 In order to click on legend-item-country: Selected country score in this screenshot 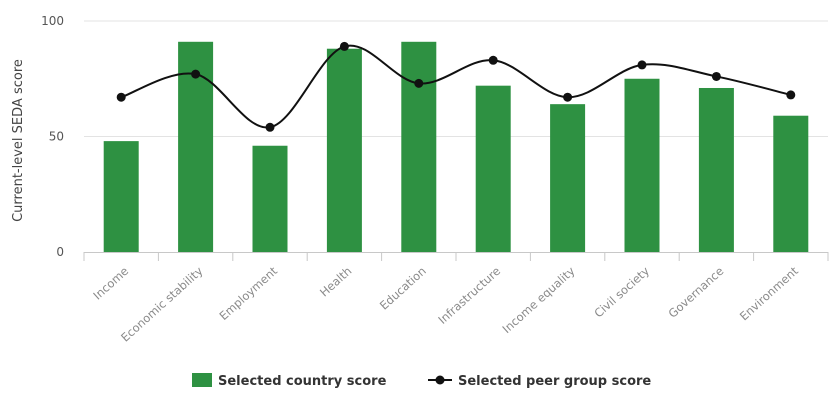, I will do `click(289, 381)`.